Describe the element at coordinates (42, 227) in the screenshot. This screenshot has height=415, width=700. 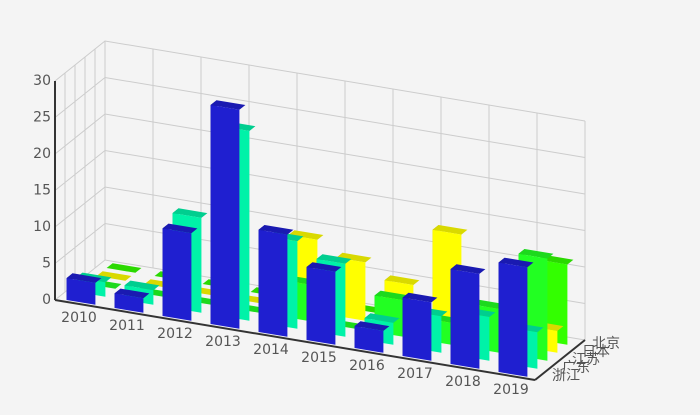
I see `z-tick-label: 10` at that location.